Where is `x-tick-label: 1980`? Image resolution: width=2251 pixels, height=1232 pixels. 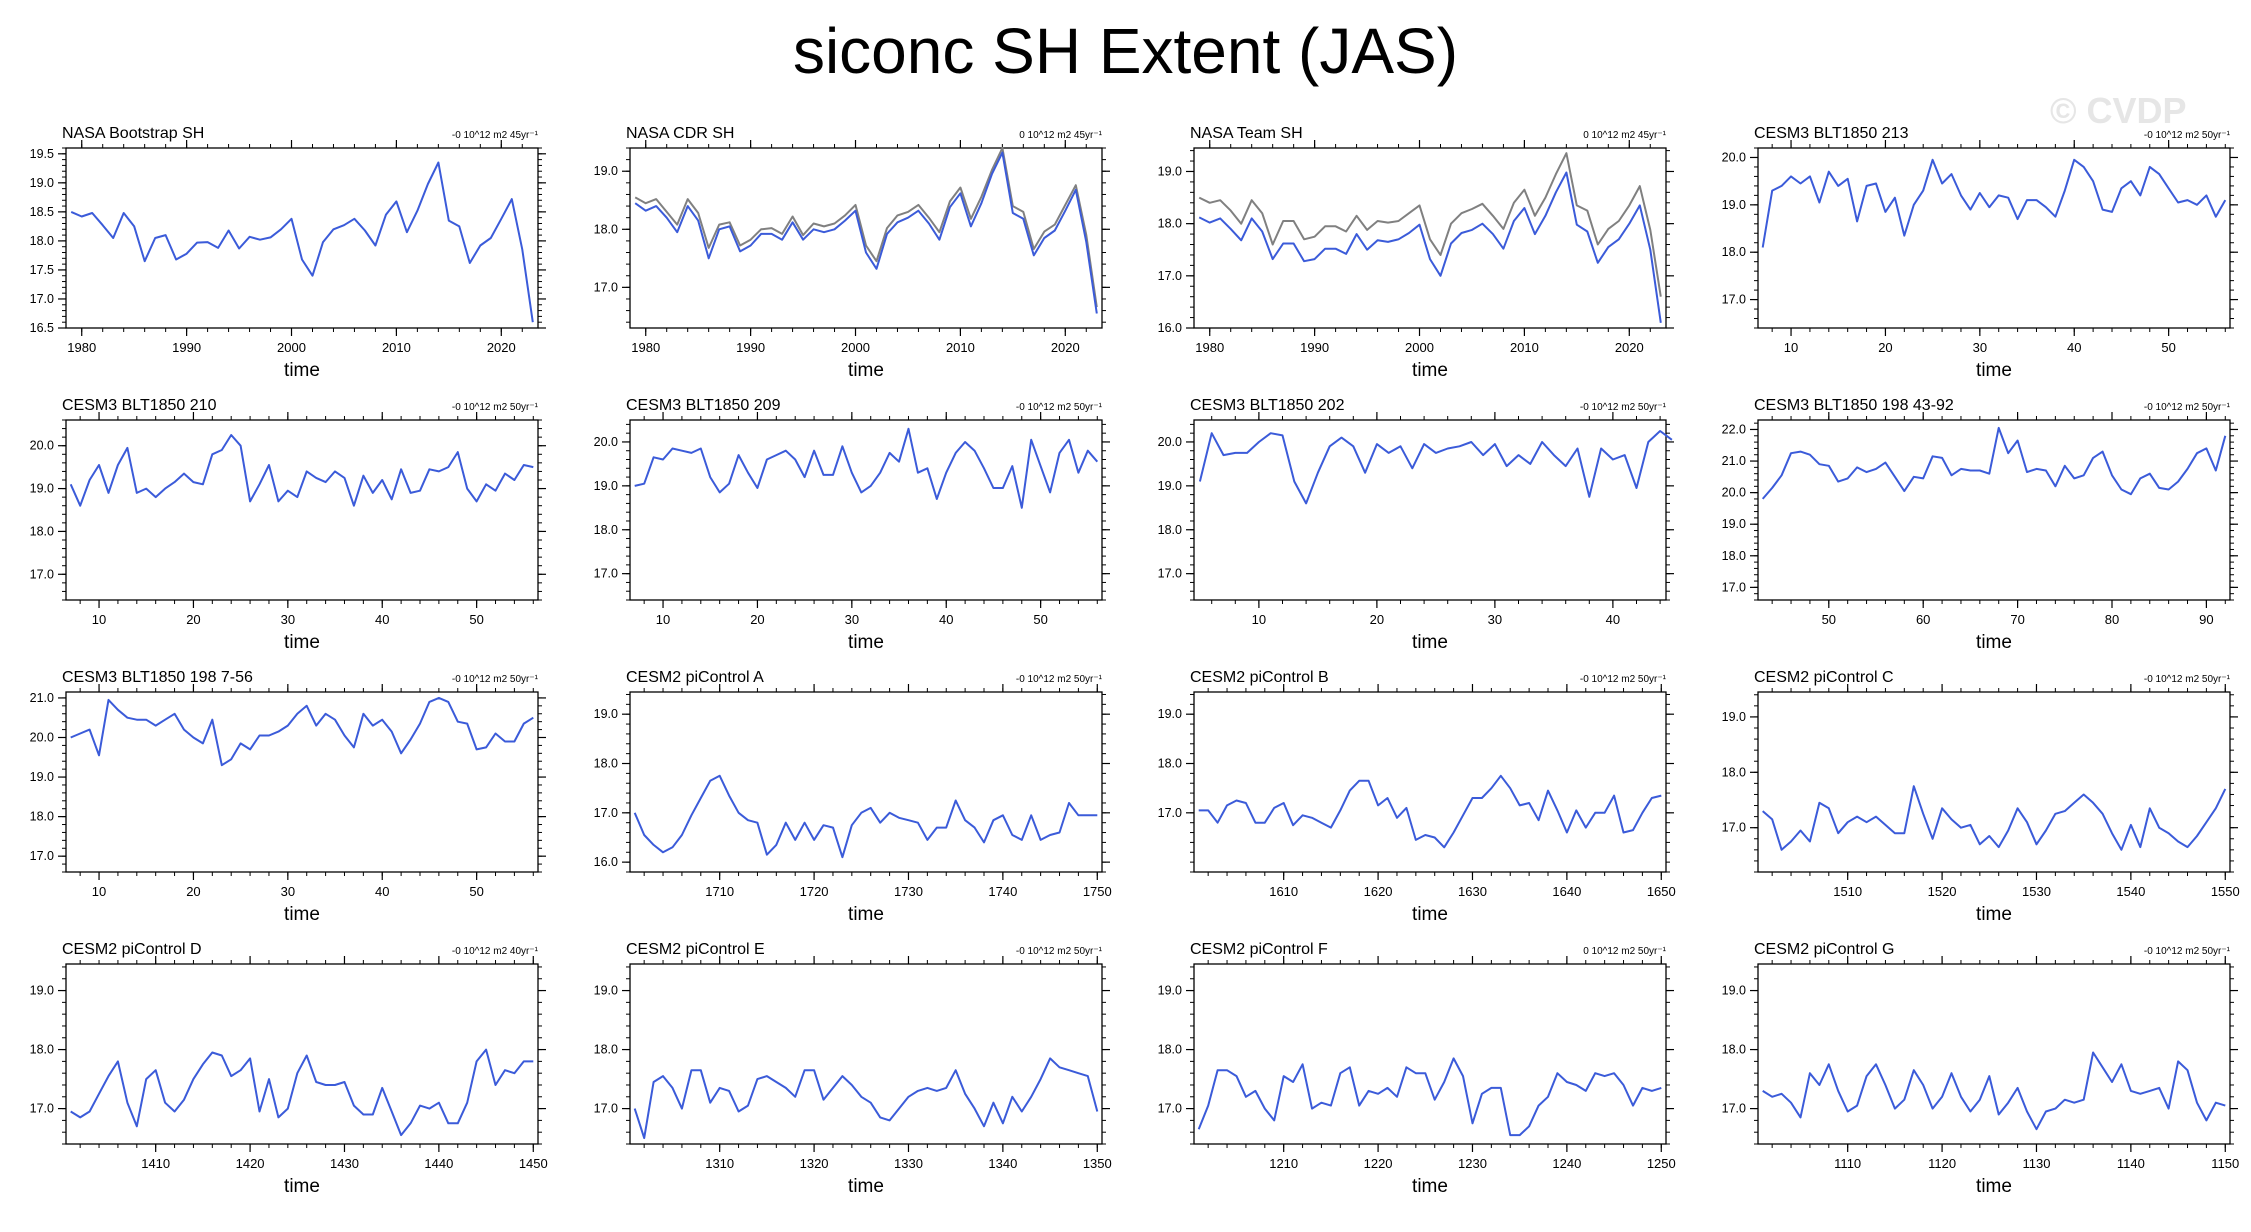 x-tick-label: 1980 is located at coordinates (645, 347).